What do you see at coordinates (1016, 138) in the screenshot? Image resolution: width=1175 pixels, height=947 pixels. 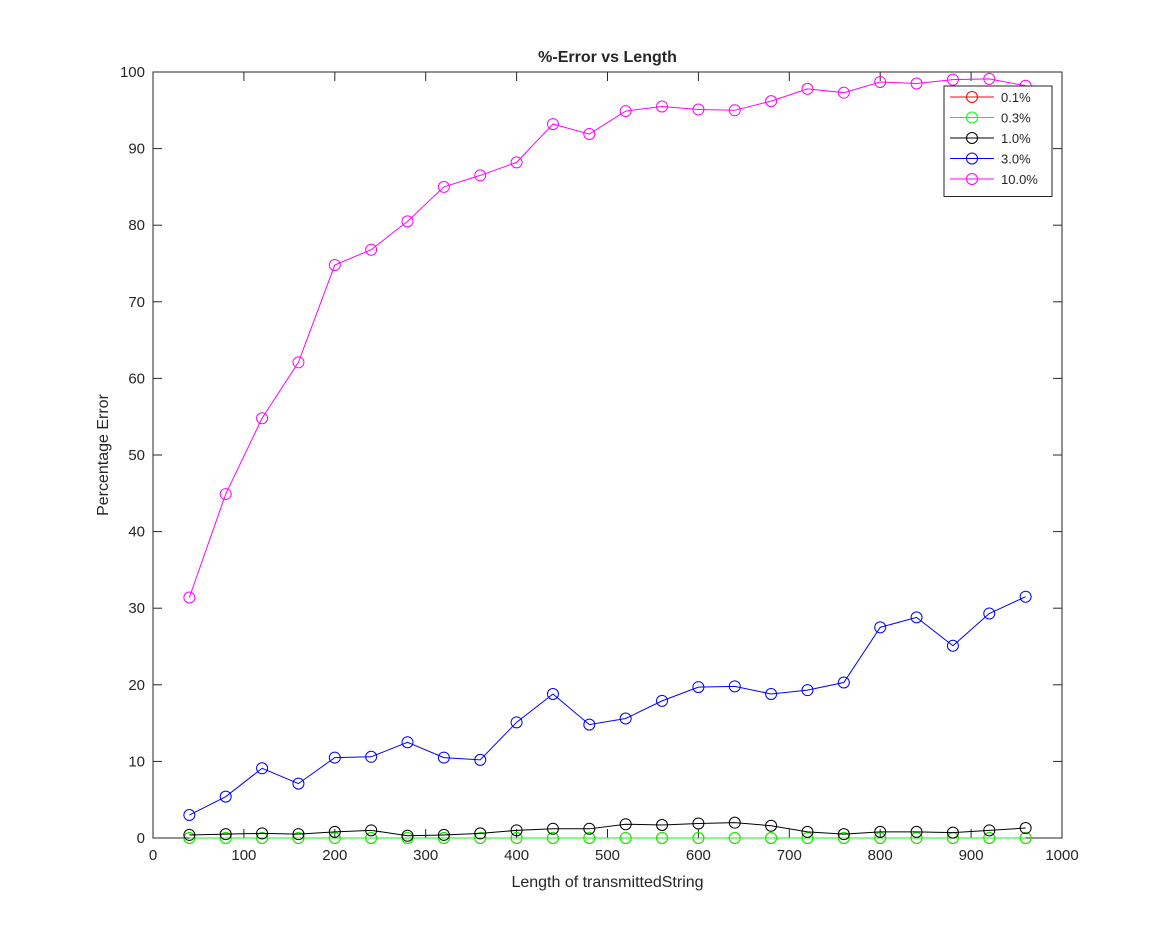 I see `legend-label: 1.0%` at bounding box center [1016, 138].